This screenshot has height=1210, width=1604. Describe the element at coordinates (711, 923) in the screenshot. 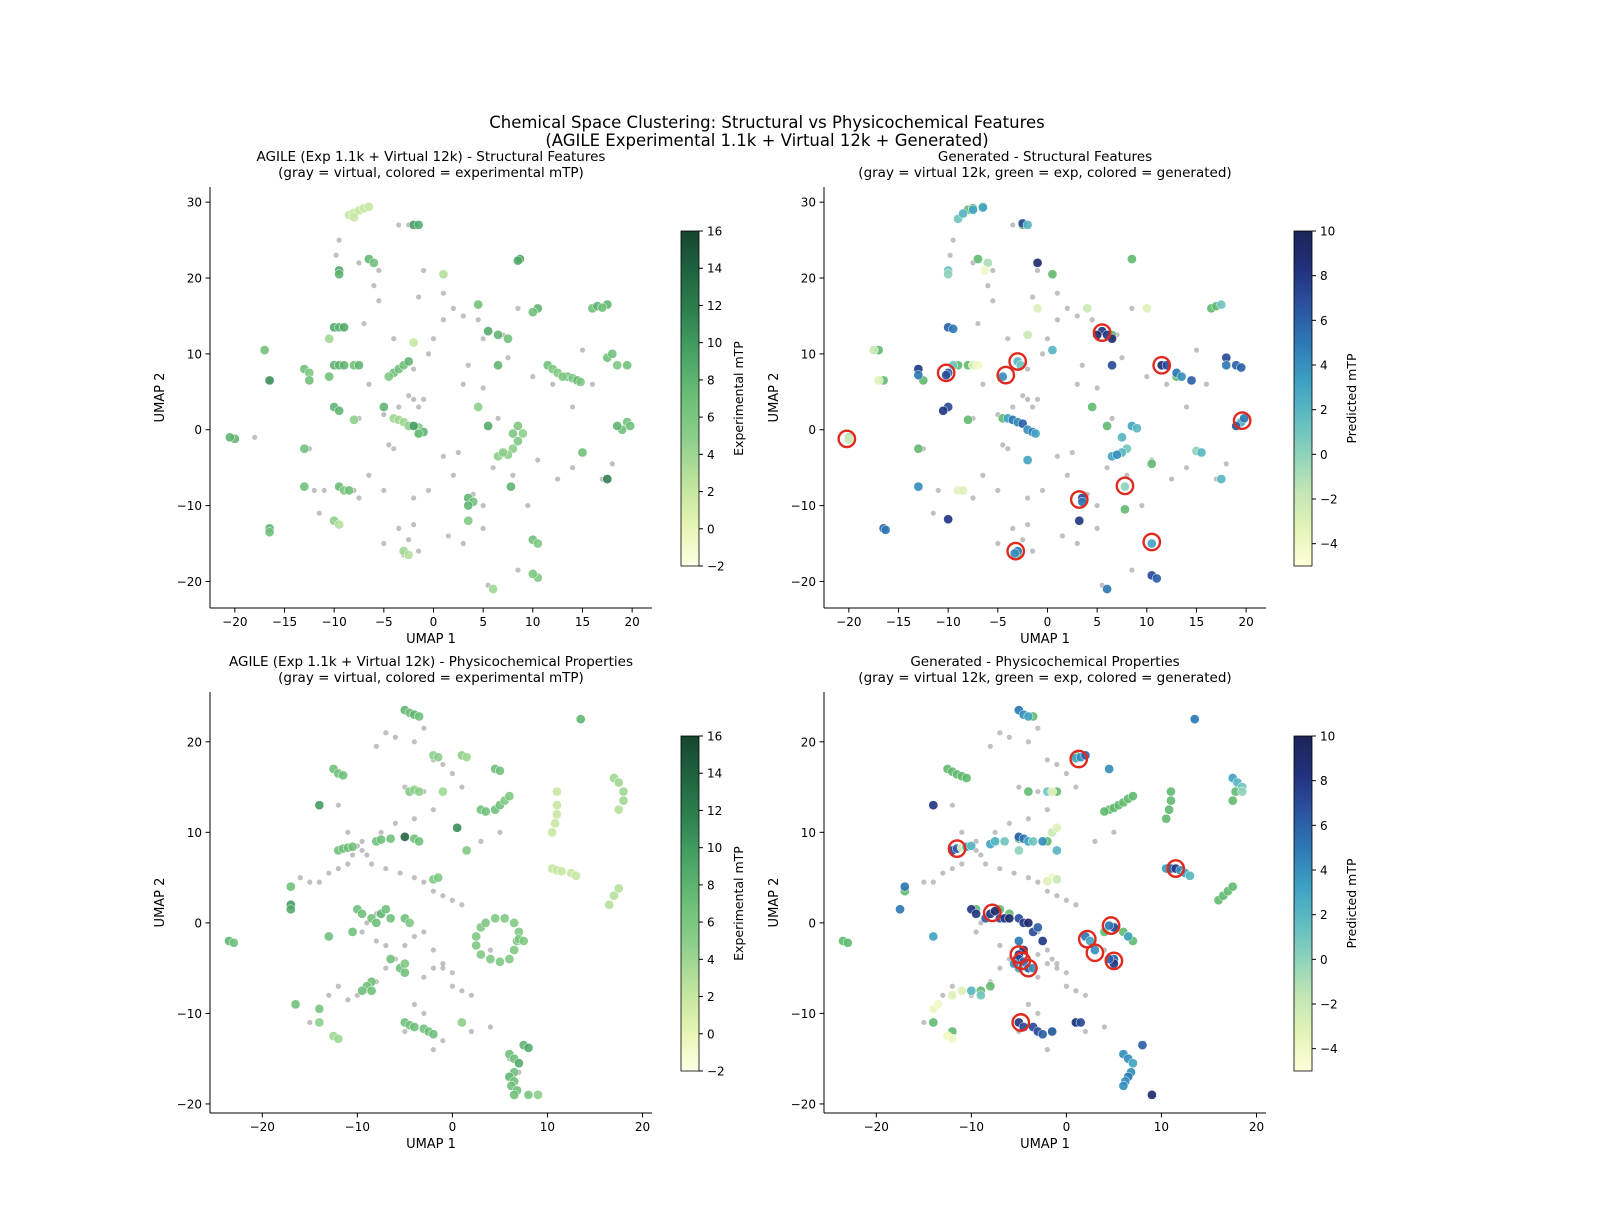

I see `colorbar-tick-label: 6` at that location.